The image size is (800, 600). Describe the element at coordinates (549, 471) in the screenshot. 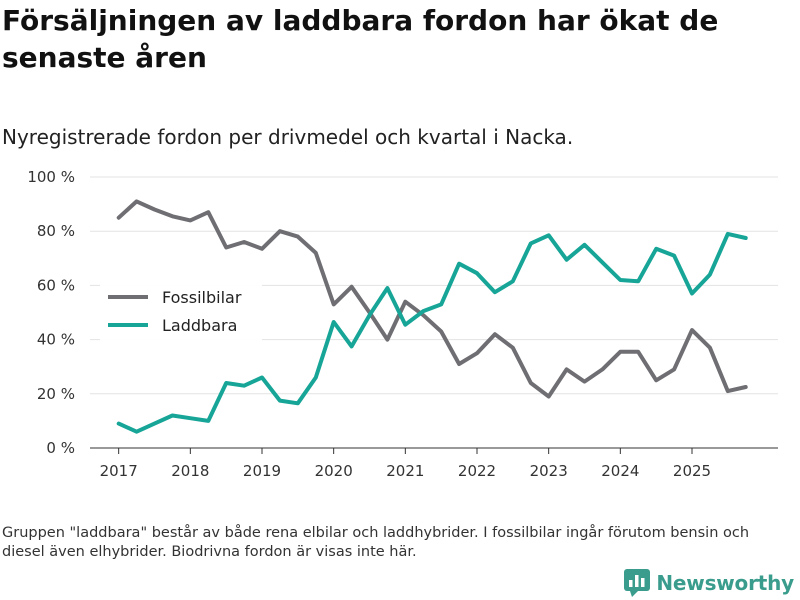

I see `x-tick-label: 2023` at that location.